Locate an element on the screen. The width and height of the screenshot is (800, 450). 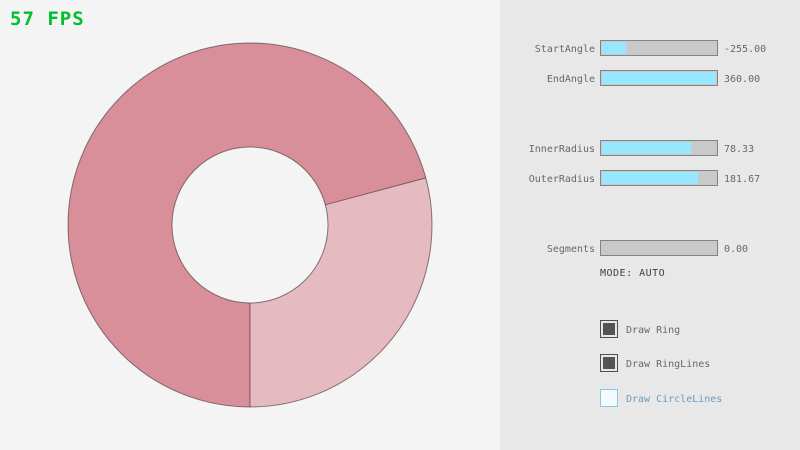
segments-slider is located at coordinates (659, 248).